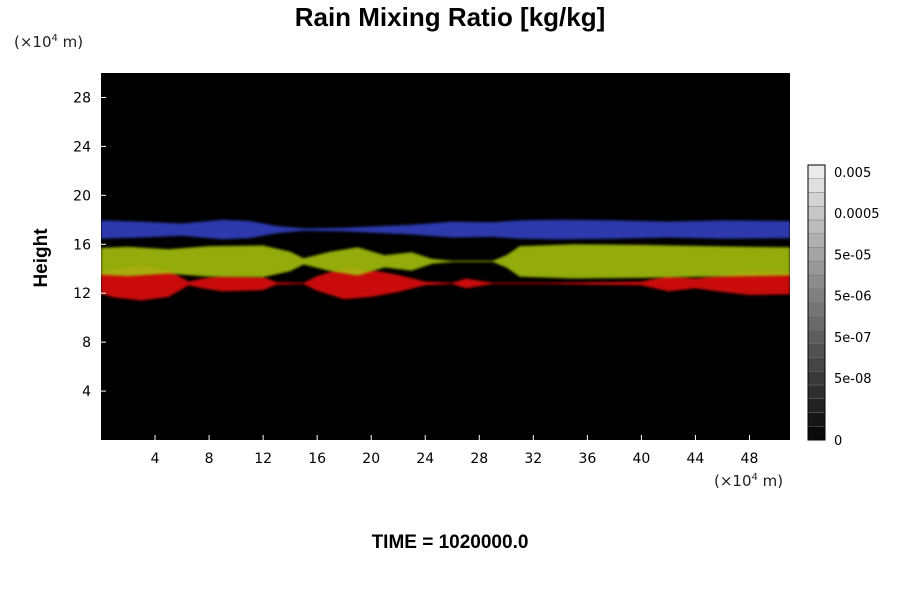  I want to click on x-axis-unit: (×104 m), so click(748, 481).